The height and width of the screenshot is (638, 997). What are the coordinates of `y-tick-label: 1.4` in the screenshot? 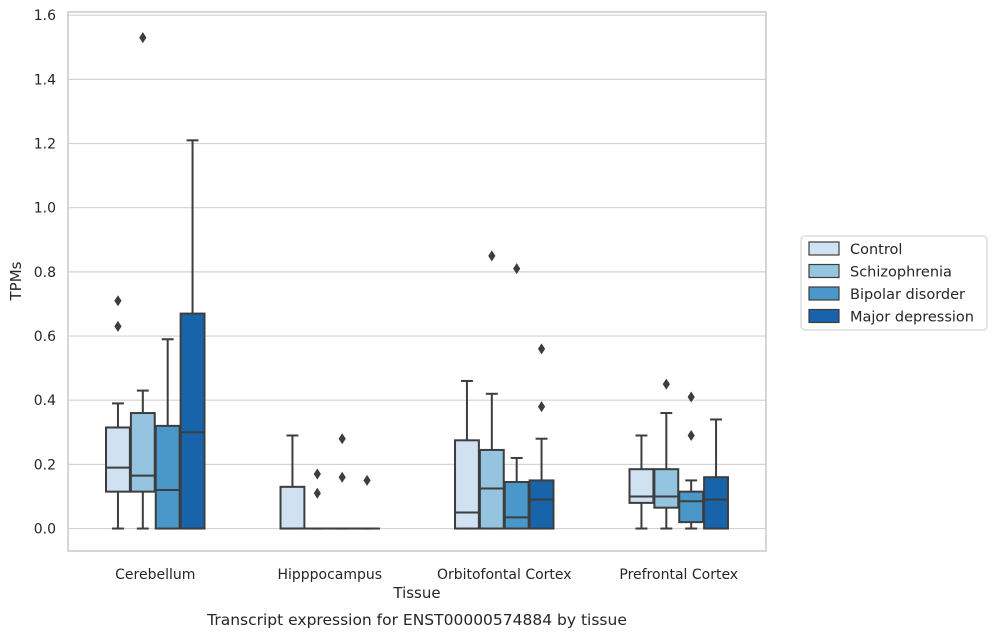 It's located at (45, 80).